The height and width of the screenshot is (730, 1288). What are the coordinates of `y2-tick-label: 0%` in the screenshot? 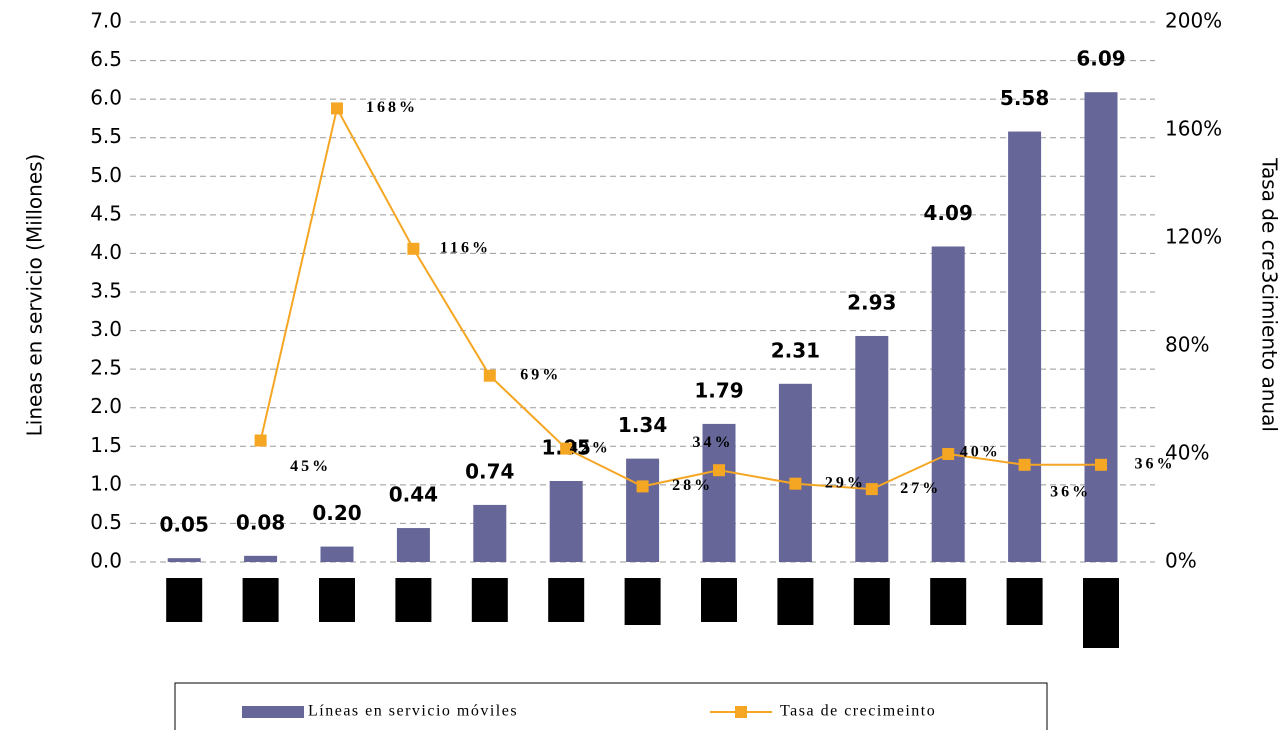 It's located at (1181, 561).